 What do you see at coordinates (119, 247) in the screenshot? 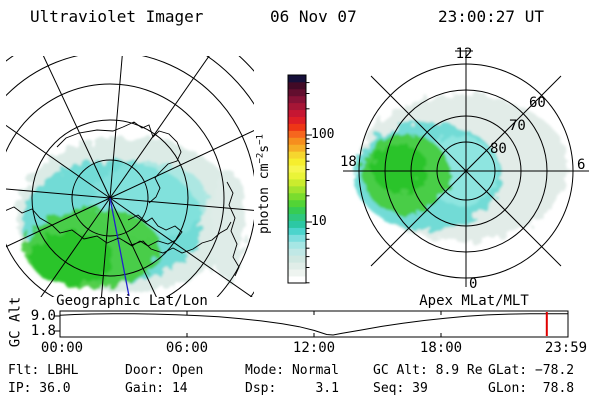
I see `blue-meridian-line` at bounding box center [119, 247].